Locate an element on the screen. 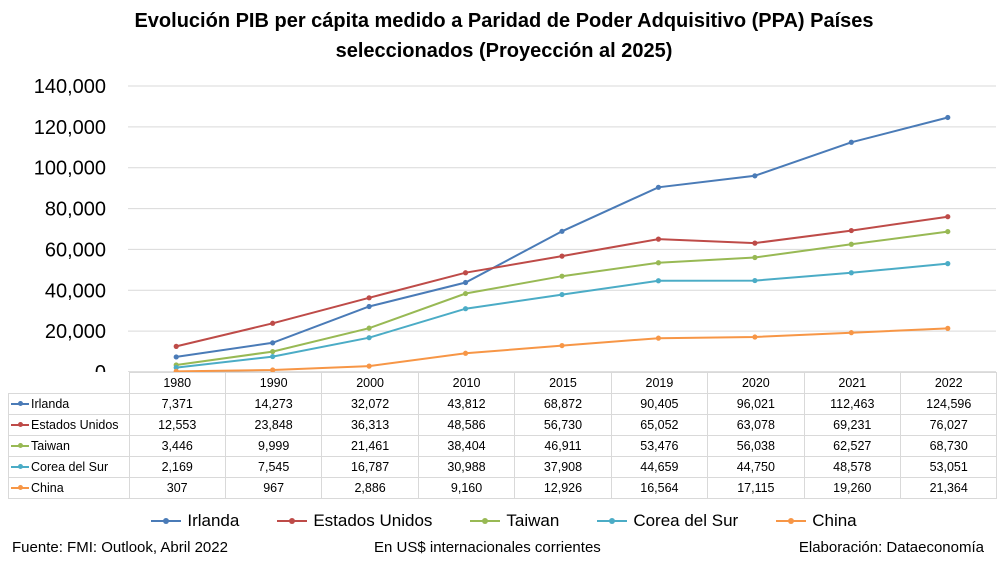 The width and height of the screenshot is (1008, 563). table-cell: 9,160 is located at coordinates (466, 488).